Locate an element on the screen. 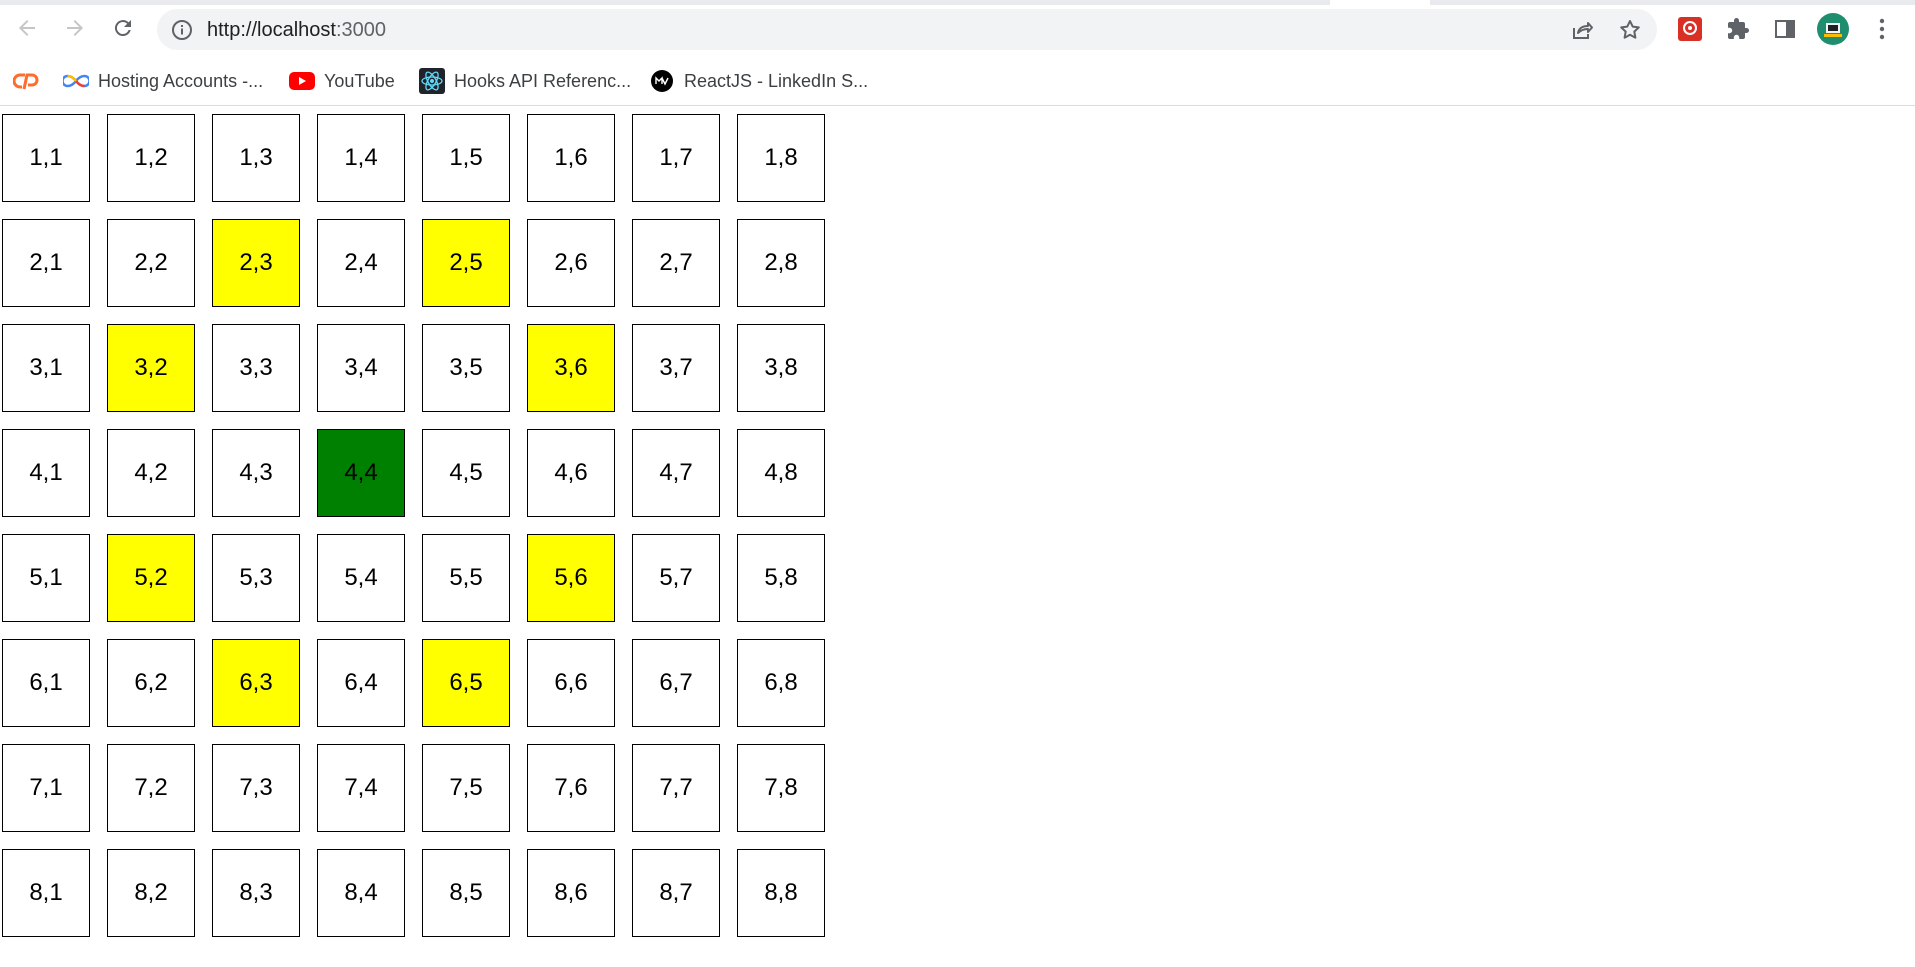  board-cell: 4,3 is located at coordinates (256, 473).